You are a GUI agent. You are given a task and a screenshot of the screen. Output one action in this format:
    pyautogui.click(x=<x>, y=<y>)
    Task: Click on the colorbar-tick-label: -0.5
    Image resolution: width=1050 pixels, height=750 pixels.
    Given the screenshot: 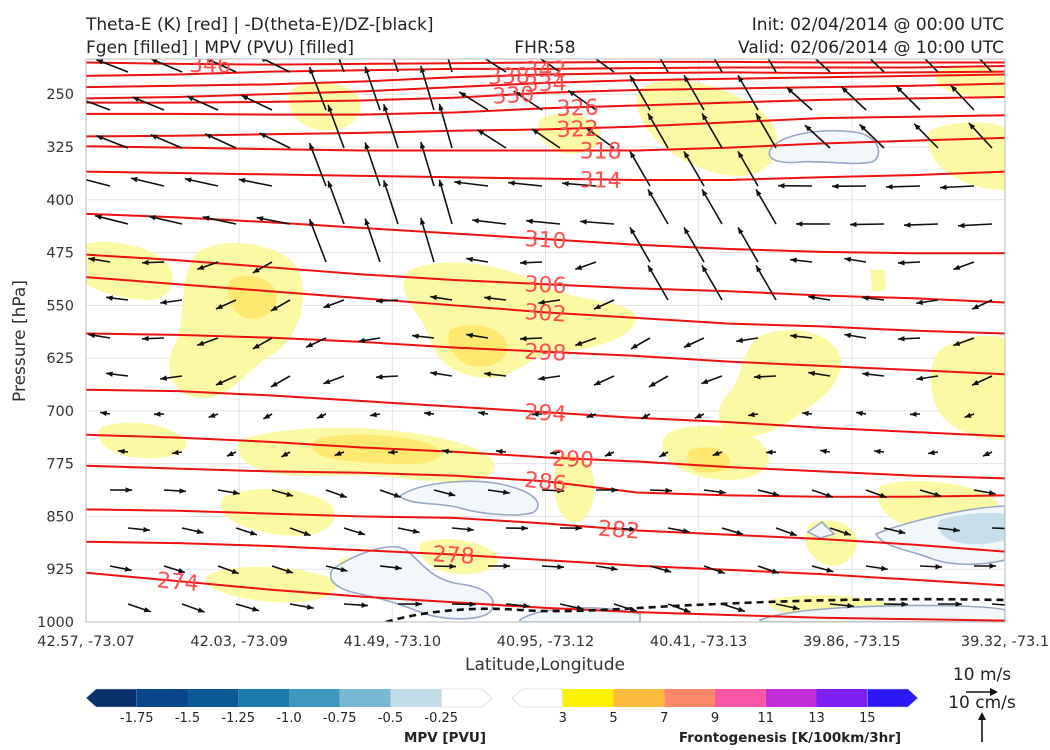 What is the action you would take?
    pyautogui.click(x=390, y=718)
    